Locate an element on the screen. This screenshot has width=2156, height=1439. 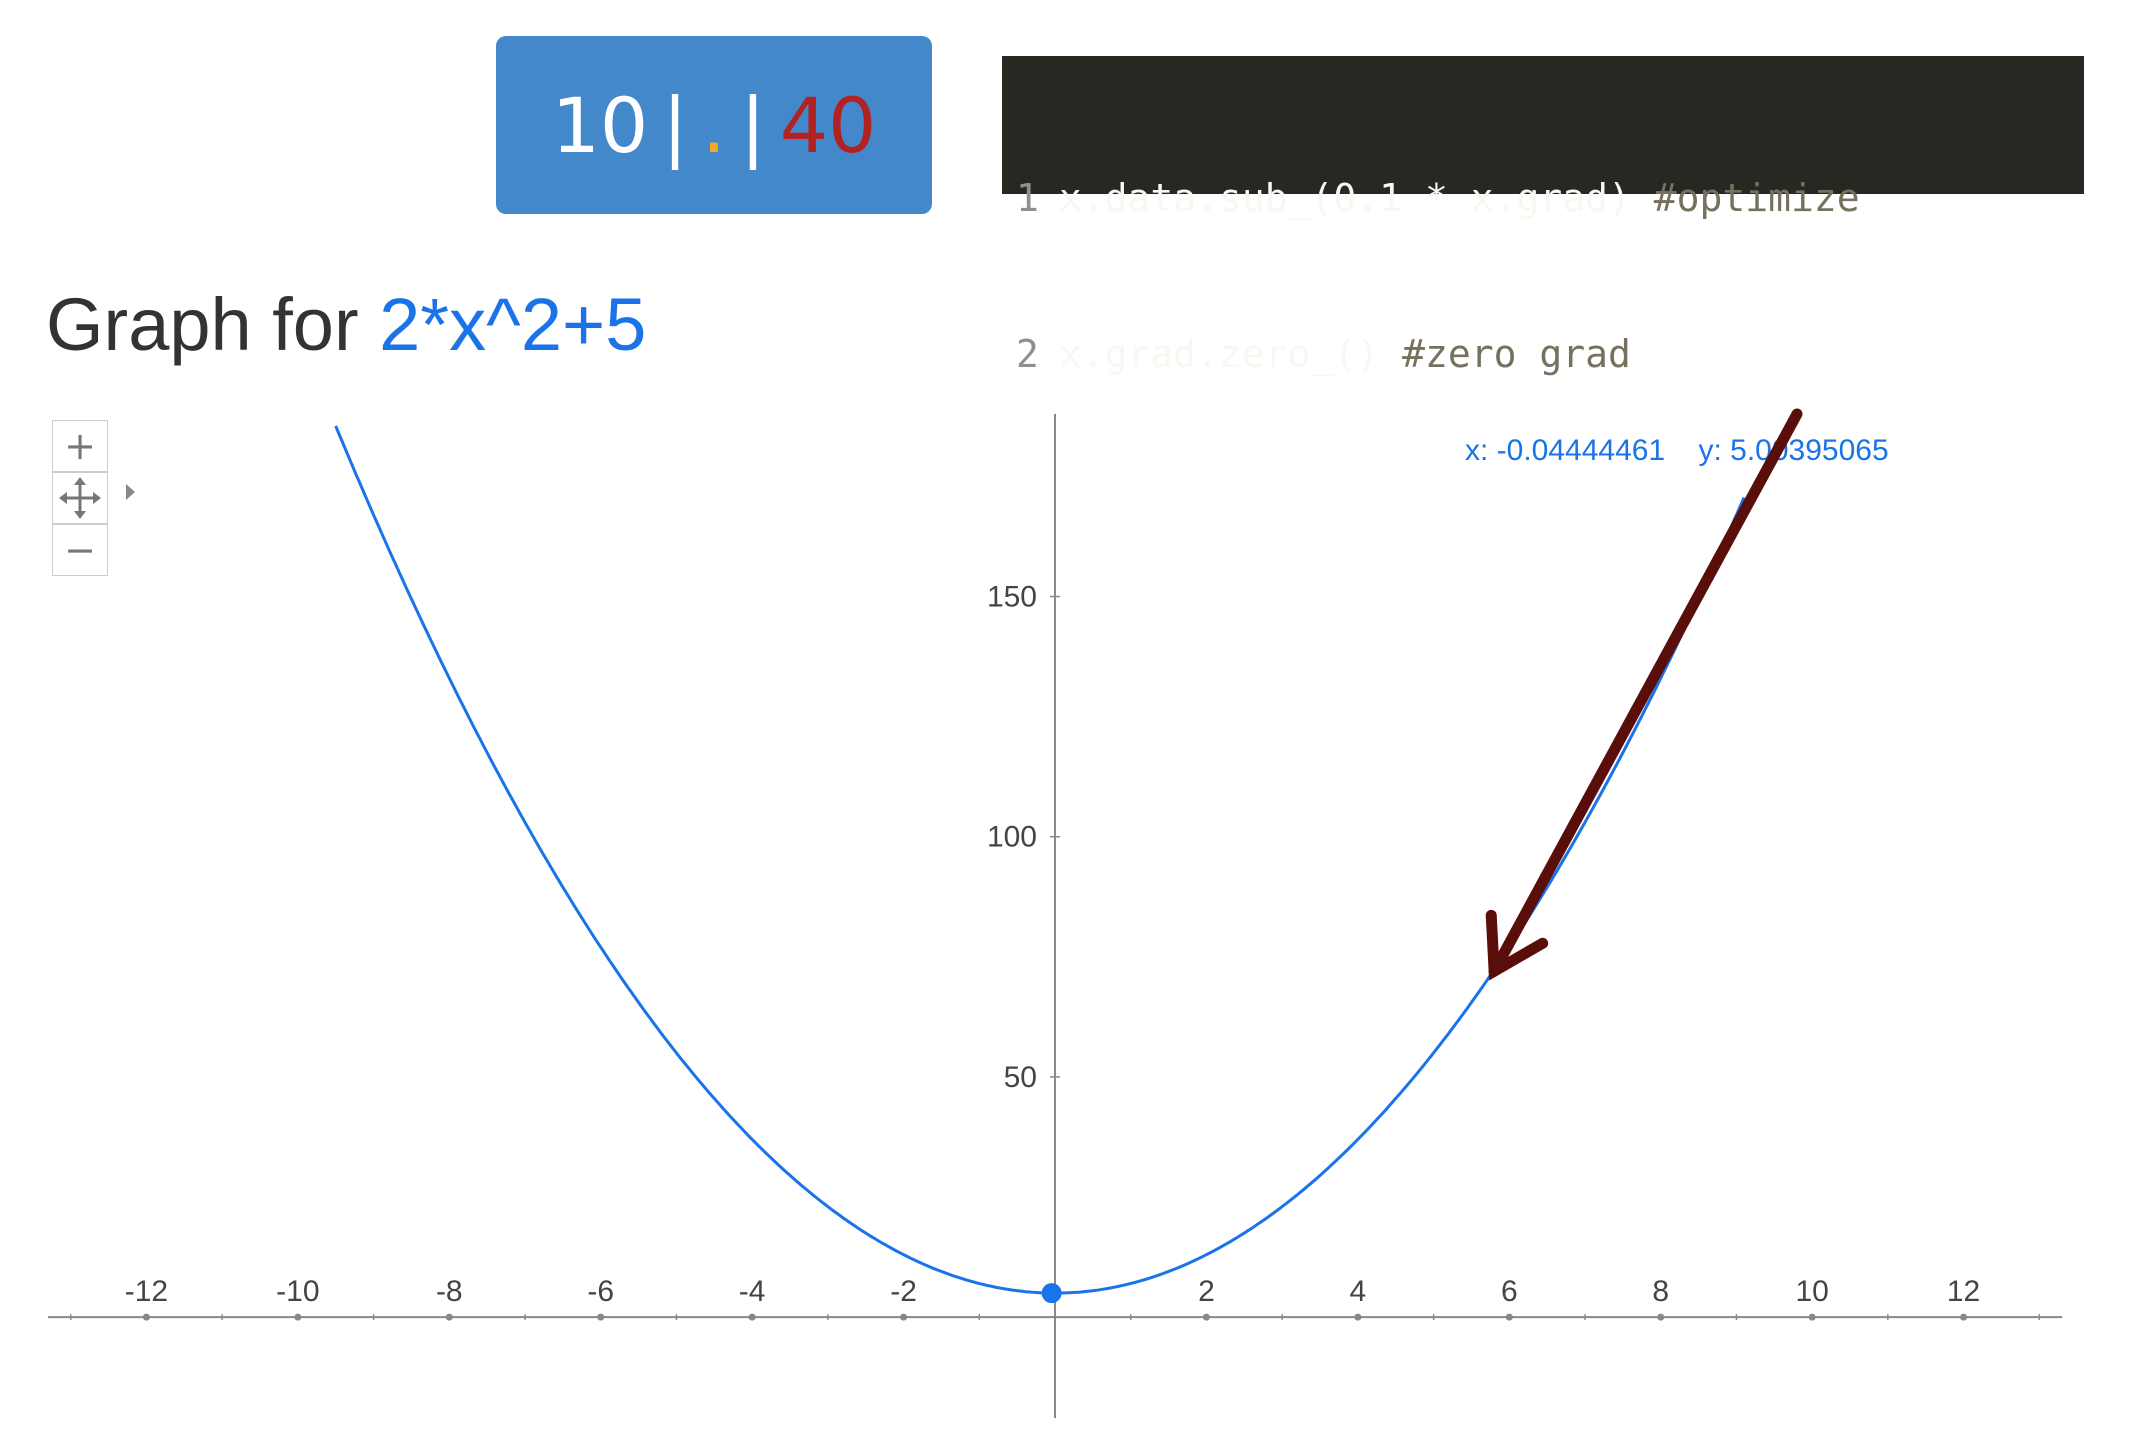
zoom-out-button: − is located at coordinates (80, 550).